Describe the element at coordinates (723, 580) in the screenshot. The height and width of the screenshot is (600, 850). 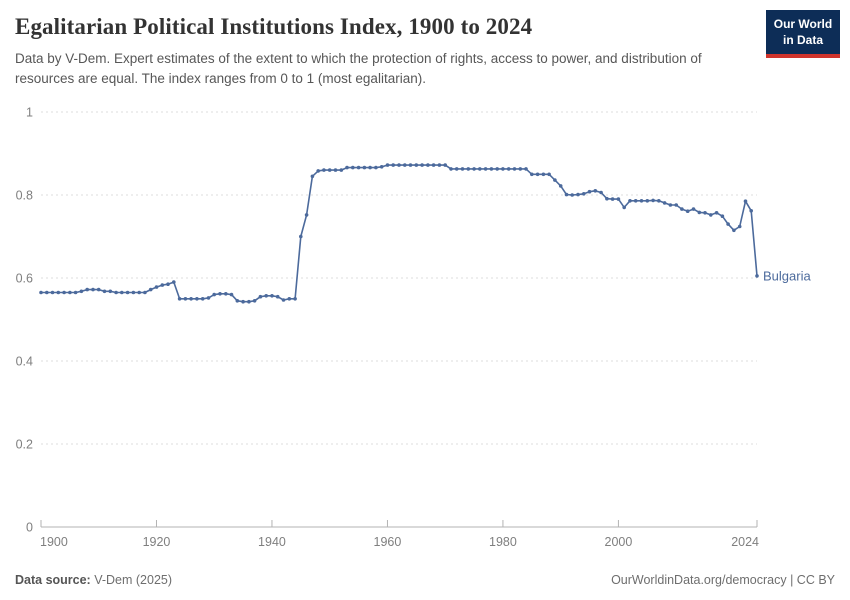
I see `footer-license-link: OurWorldinData.org/democracy | CC BY` at that location.